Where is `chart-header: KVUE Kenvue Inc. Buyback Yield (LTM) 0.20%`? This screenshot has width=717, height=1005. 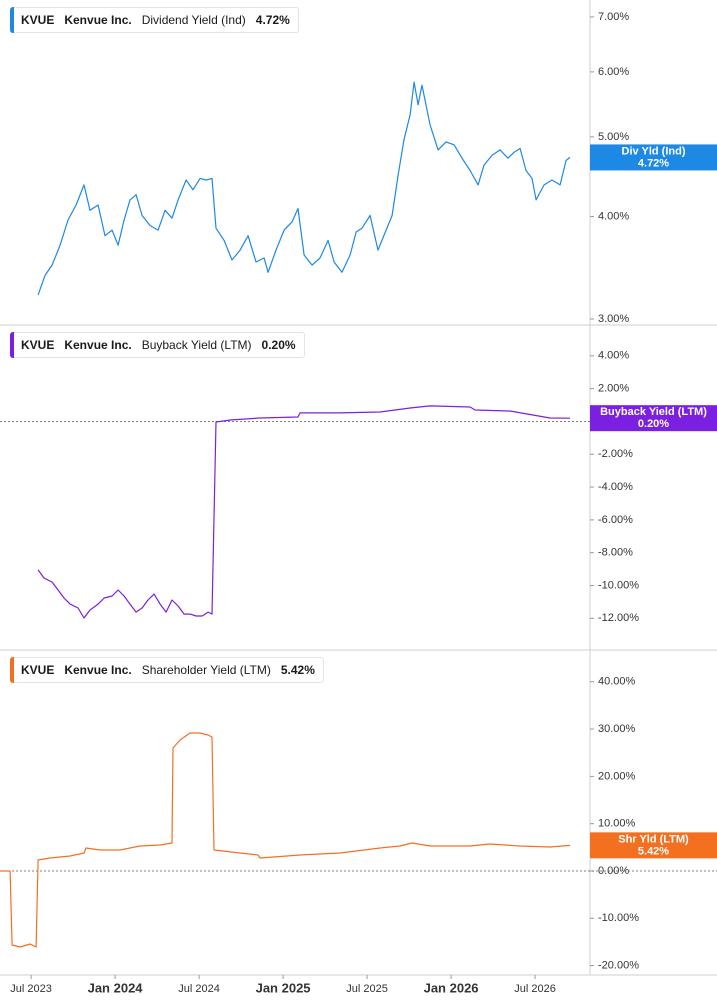 chart-header: KVUE Kenvue Inc. Buyback Yield (LTM) 0.20% is located at coordinates (157, 345).